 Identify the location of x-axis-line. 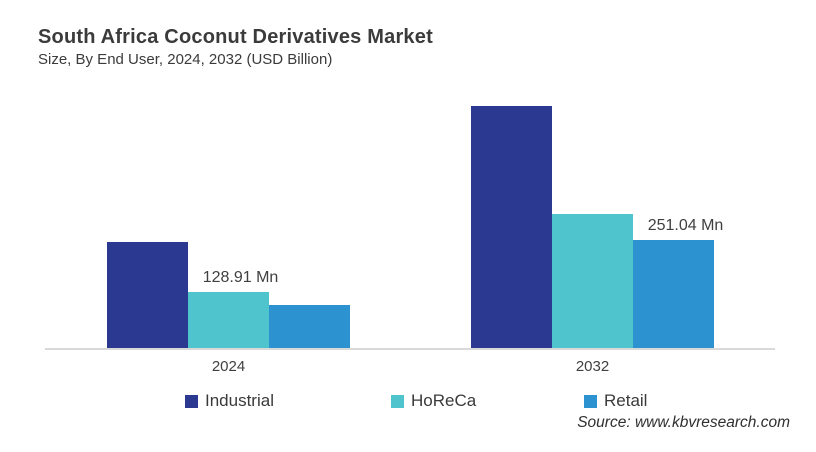
(410, 349).